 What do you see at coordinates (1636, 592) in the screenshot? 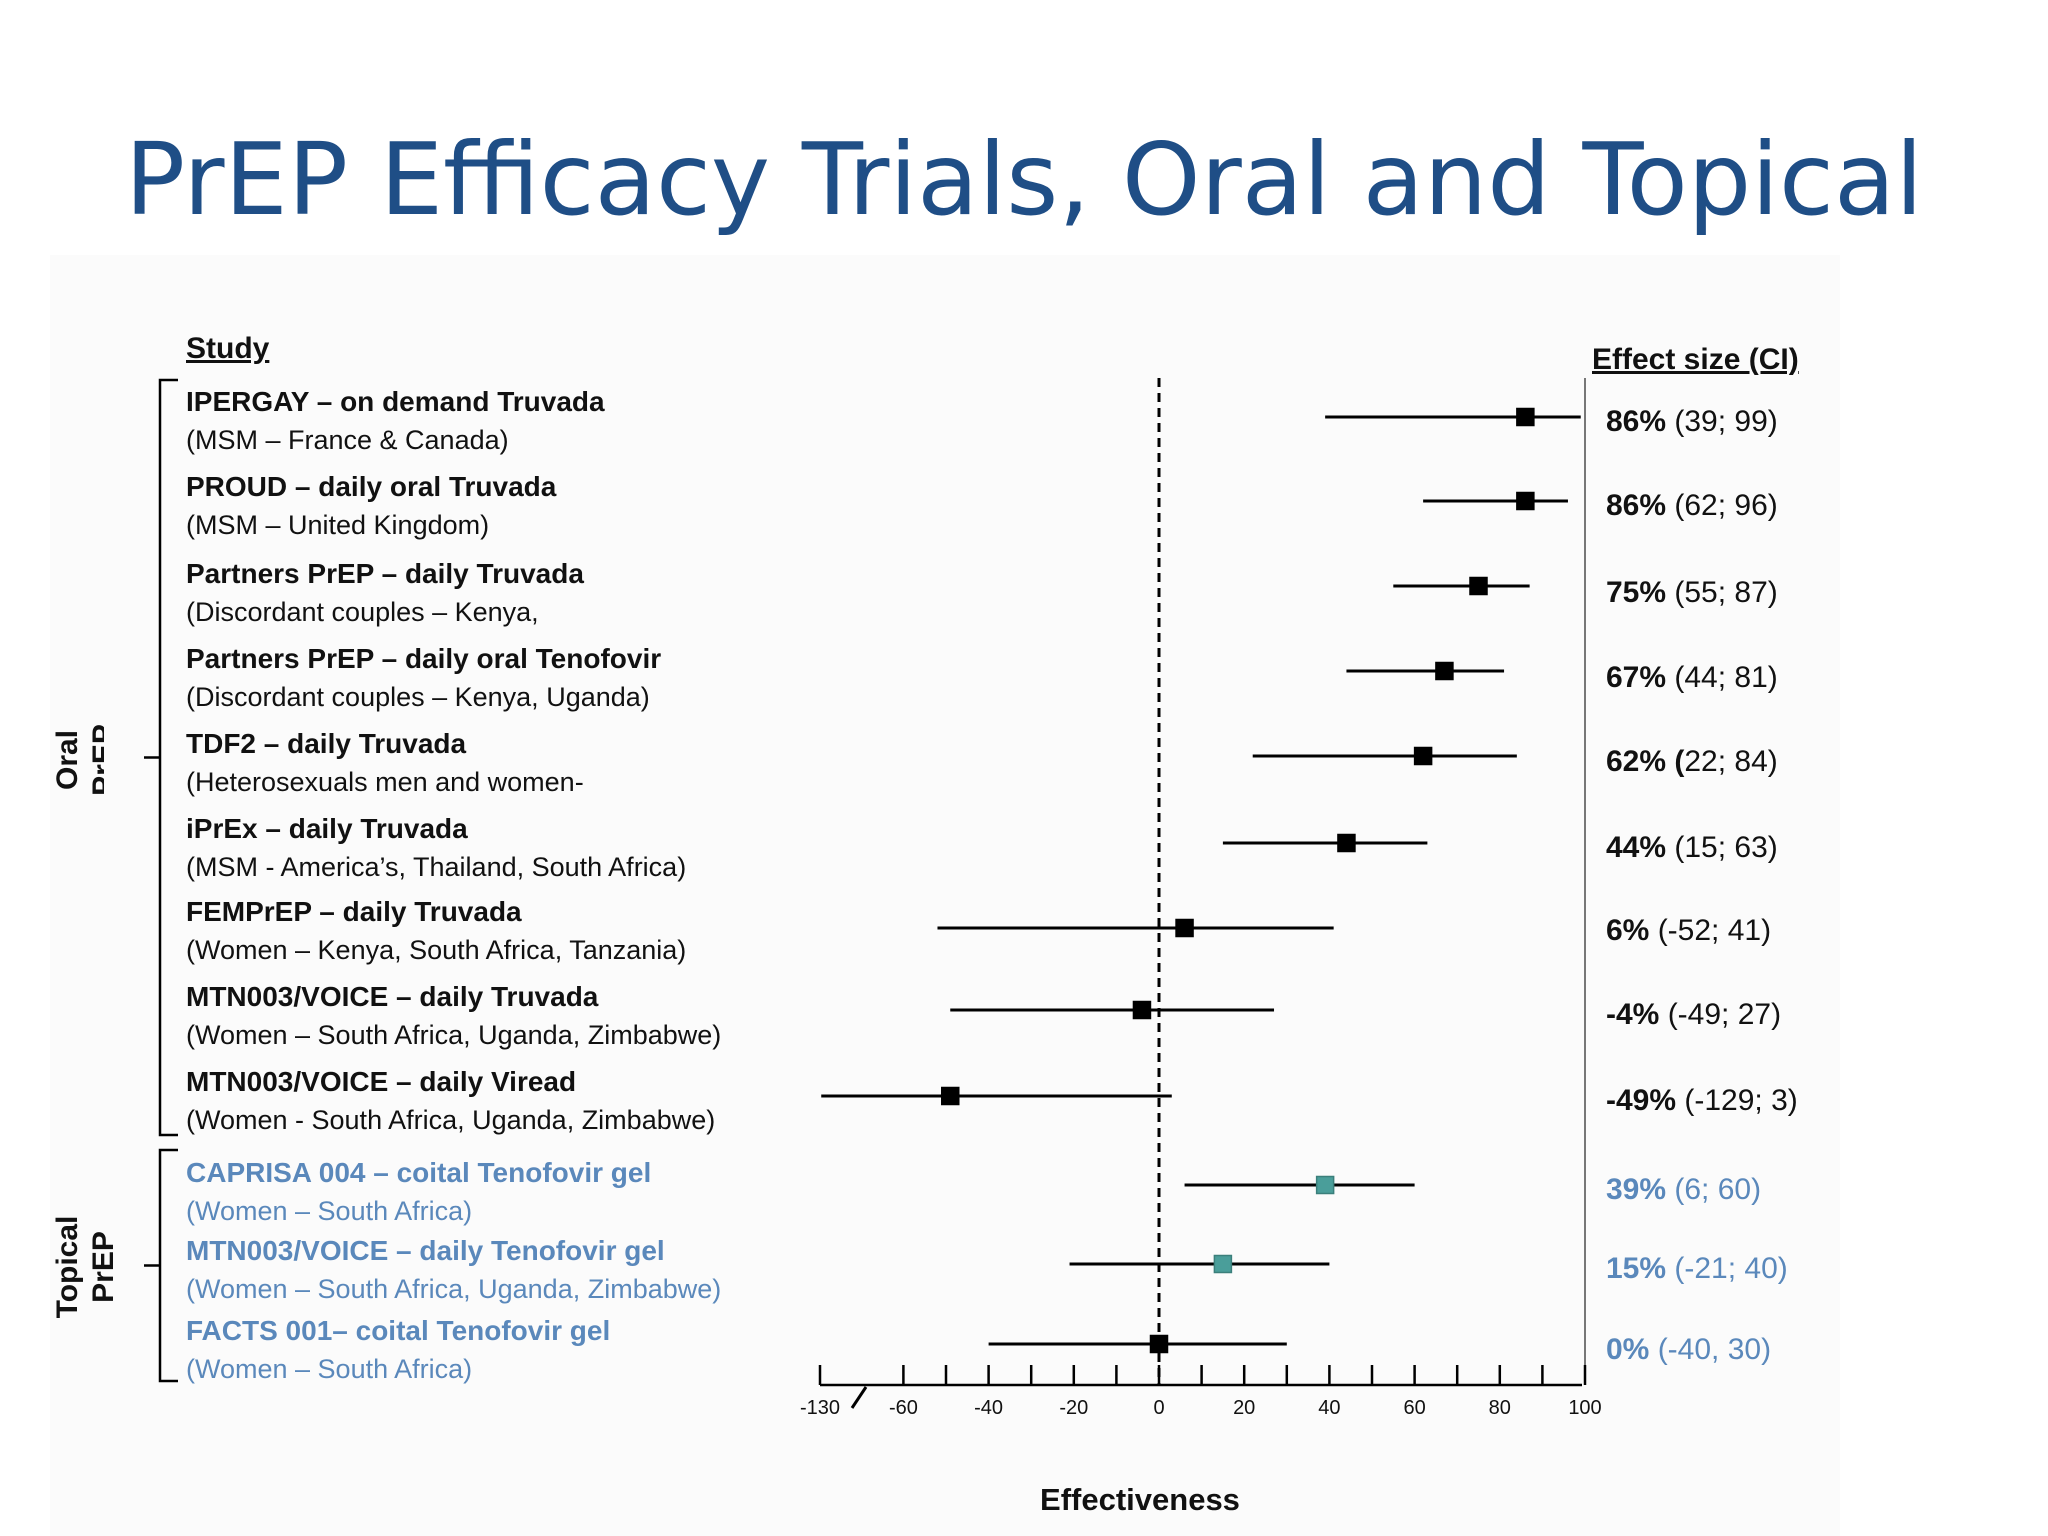
I see `effect-percent: 75%` at bounding box center [1636, 592].